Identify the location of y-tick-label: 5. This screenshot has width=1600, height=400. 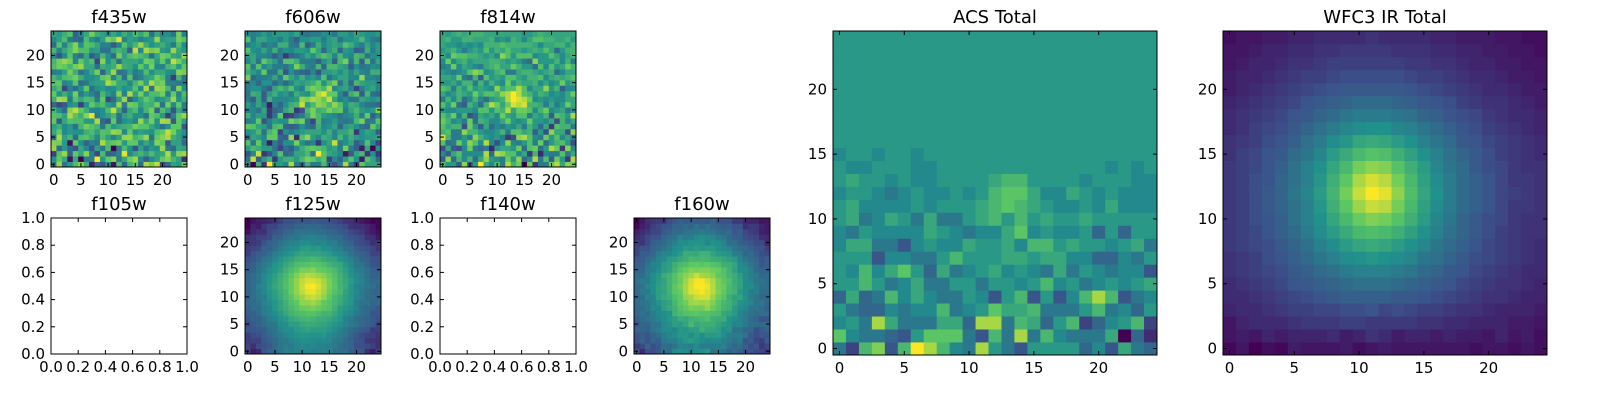
(234, 137).